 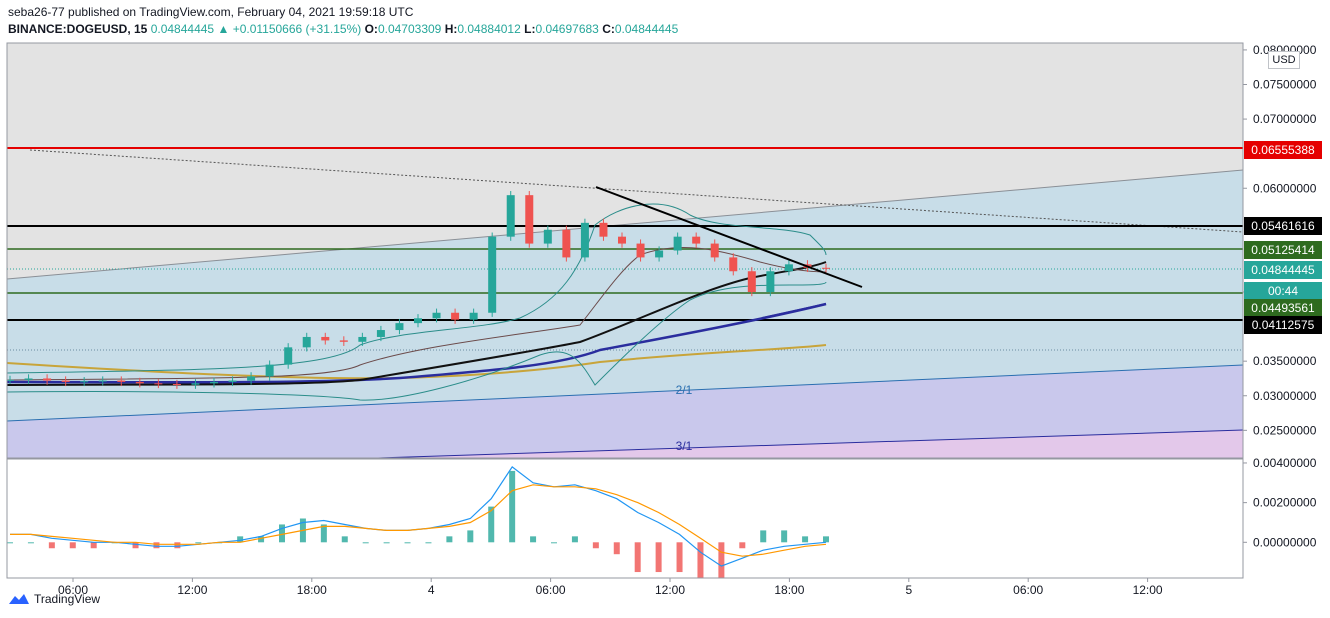 I want to click on y-tick-label: 0.07000000, so click(x=1285, y=119).